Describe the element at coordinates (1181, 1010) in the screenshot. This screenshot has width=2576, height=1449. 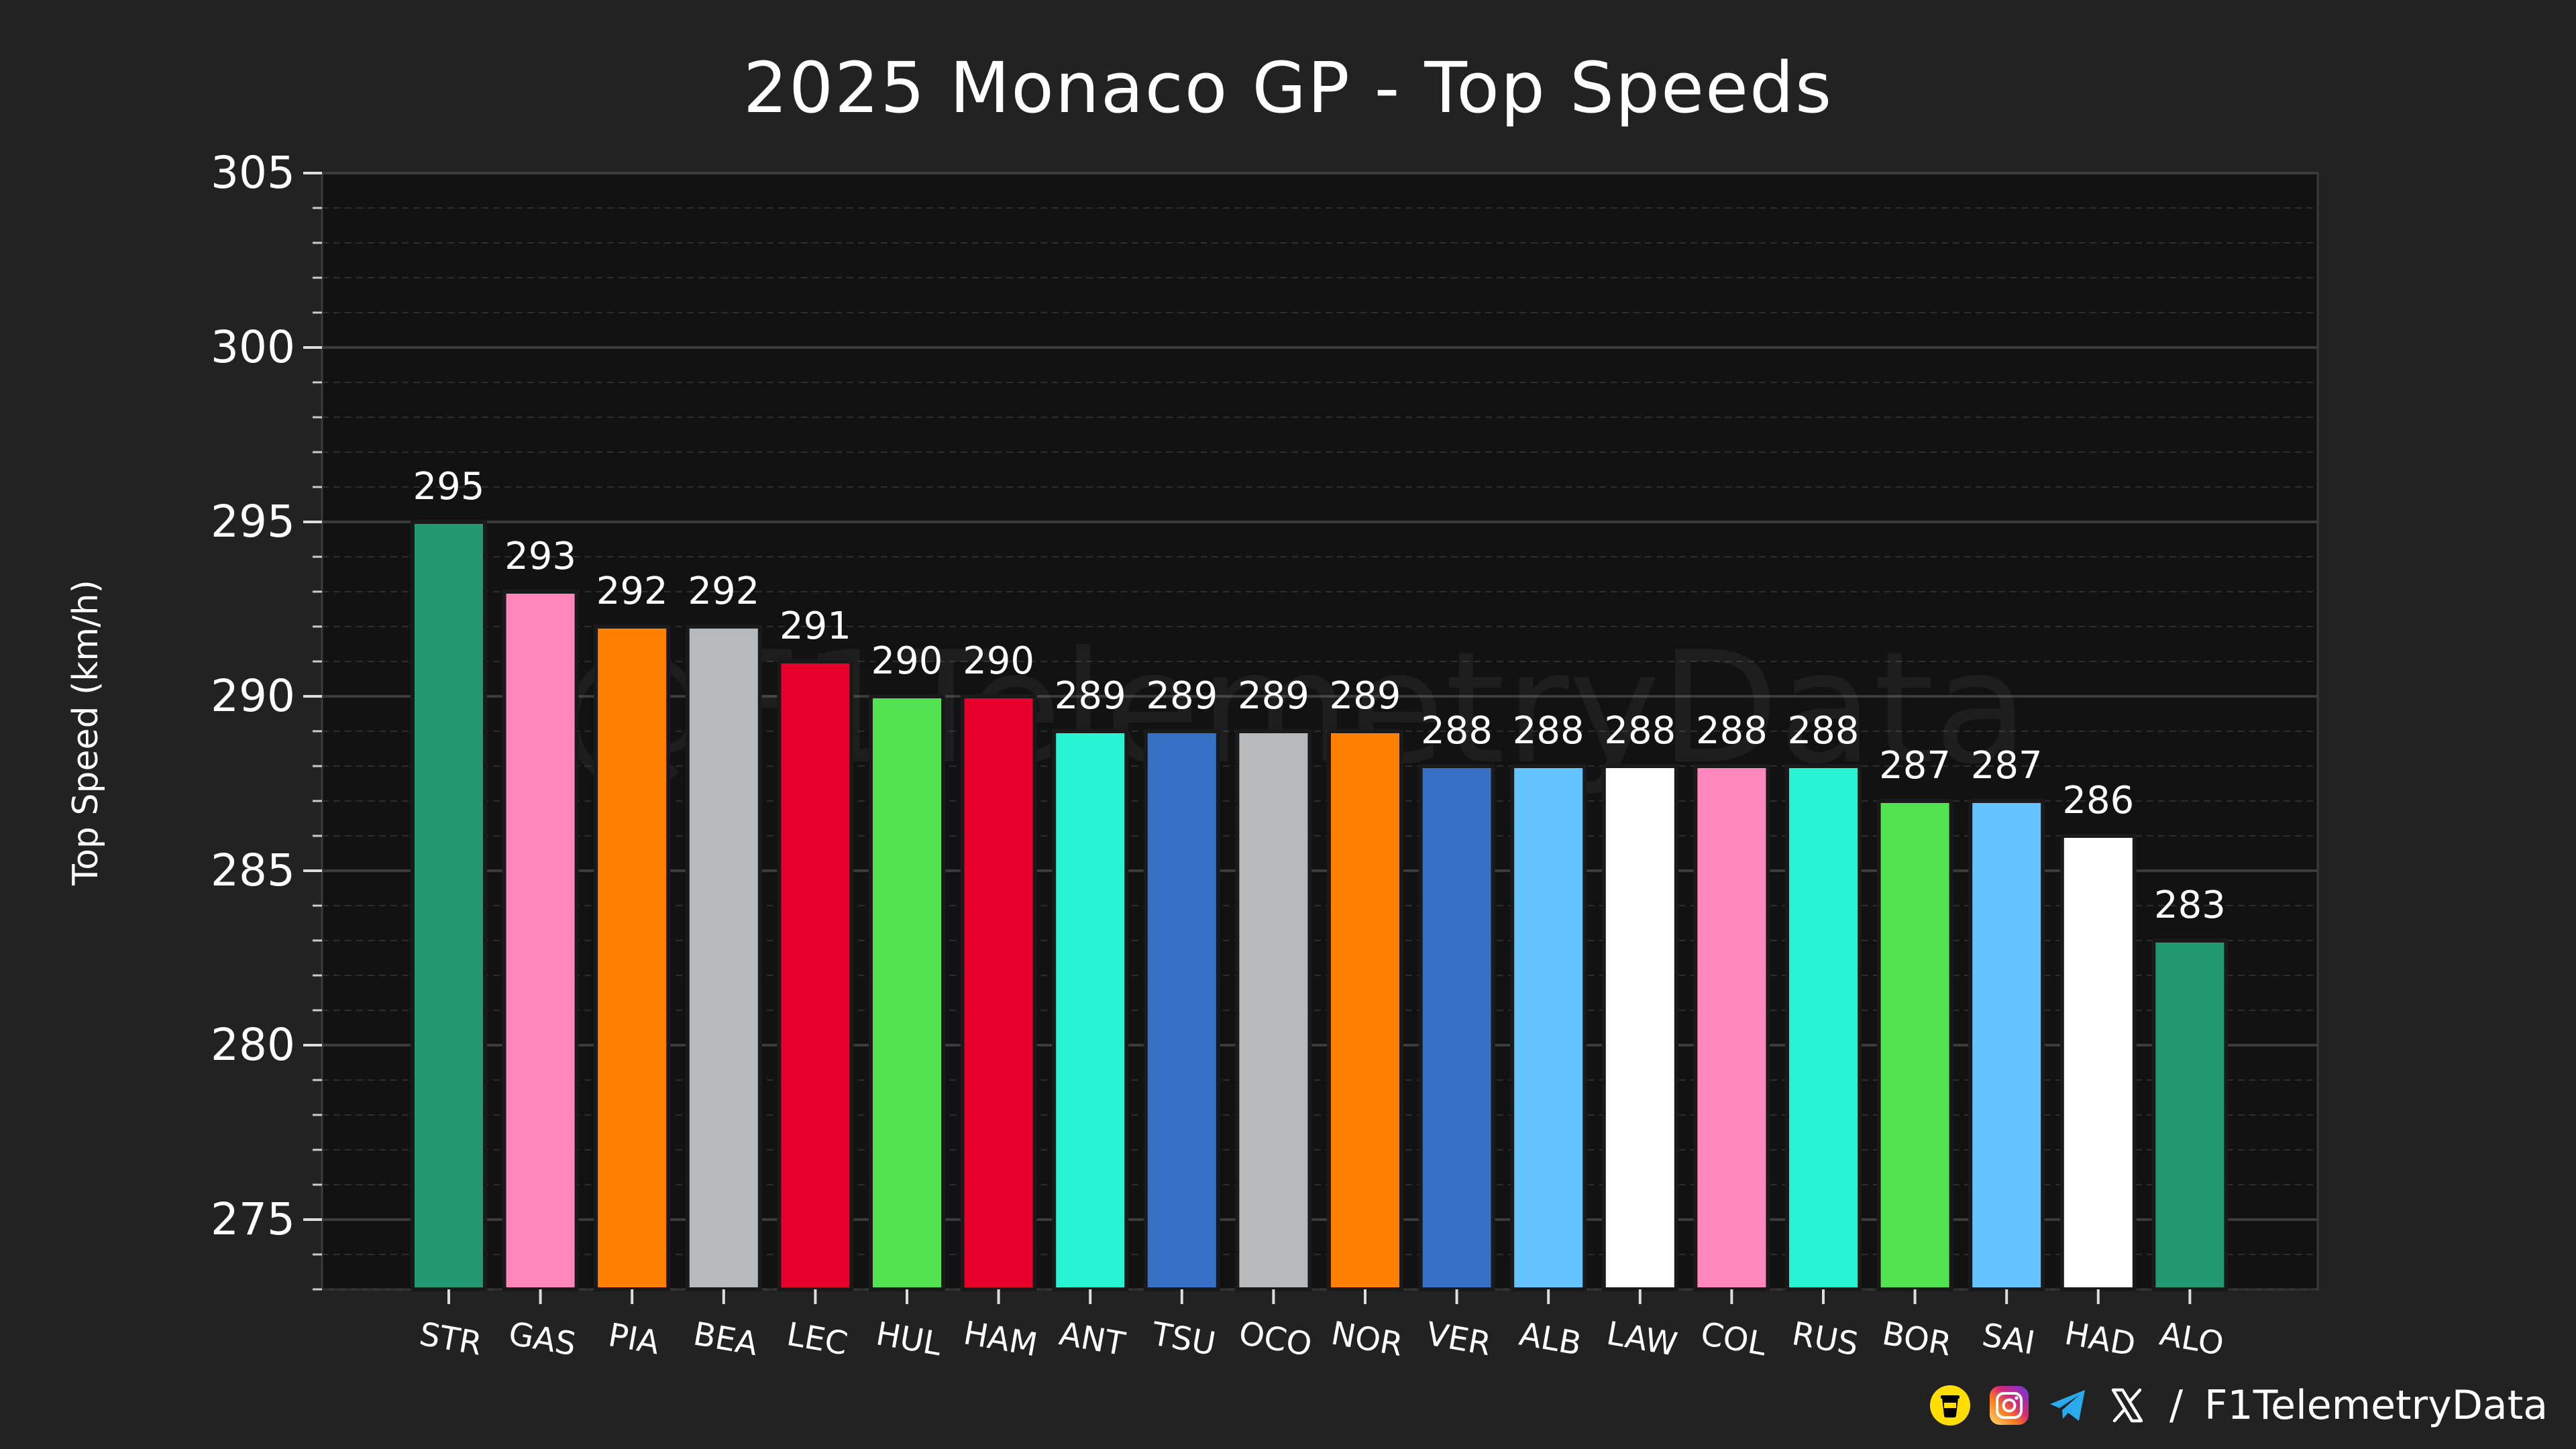
I see `bar-tsu` at that location.